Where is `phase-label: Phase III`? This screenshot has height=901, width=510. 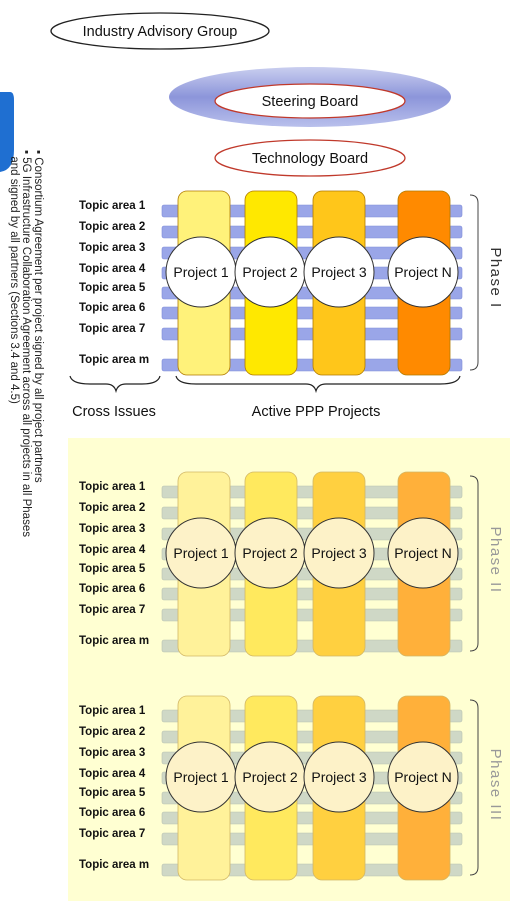 phase-label: Phase III is located at coordinates (495, 785).